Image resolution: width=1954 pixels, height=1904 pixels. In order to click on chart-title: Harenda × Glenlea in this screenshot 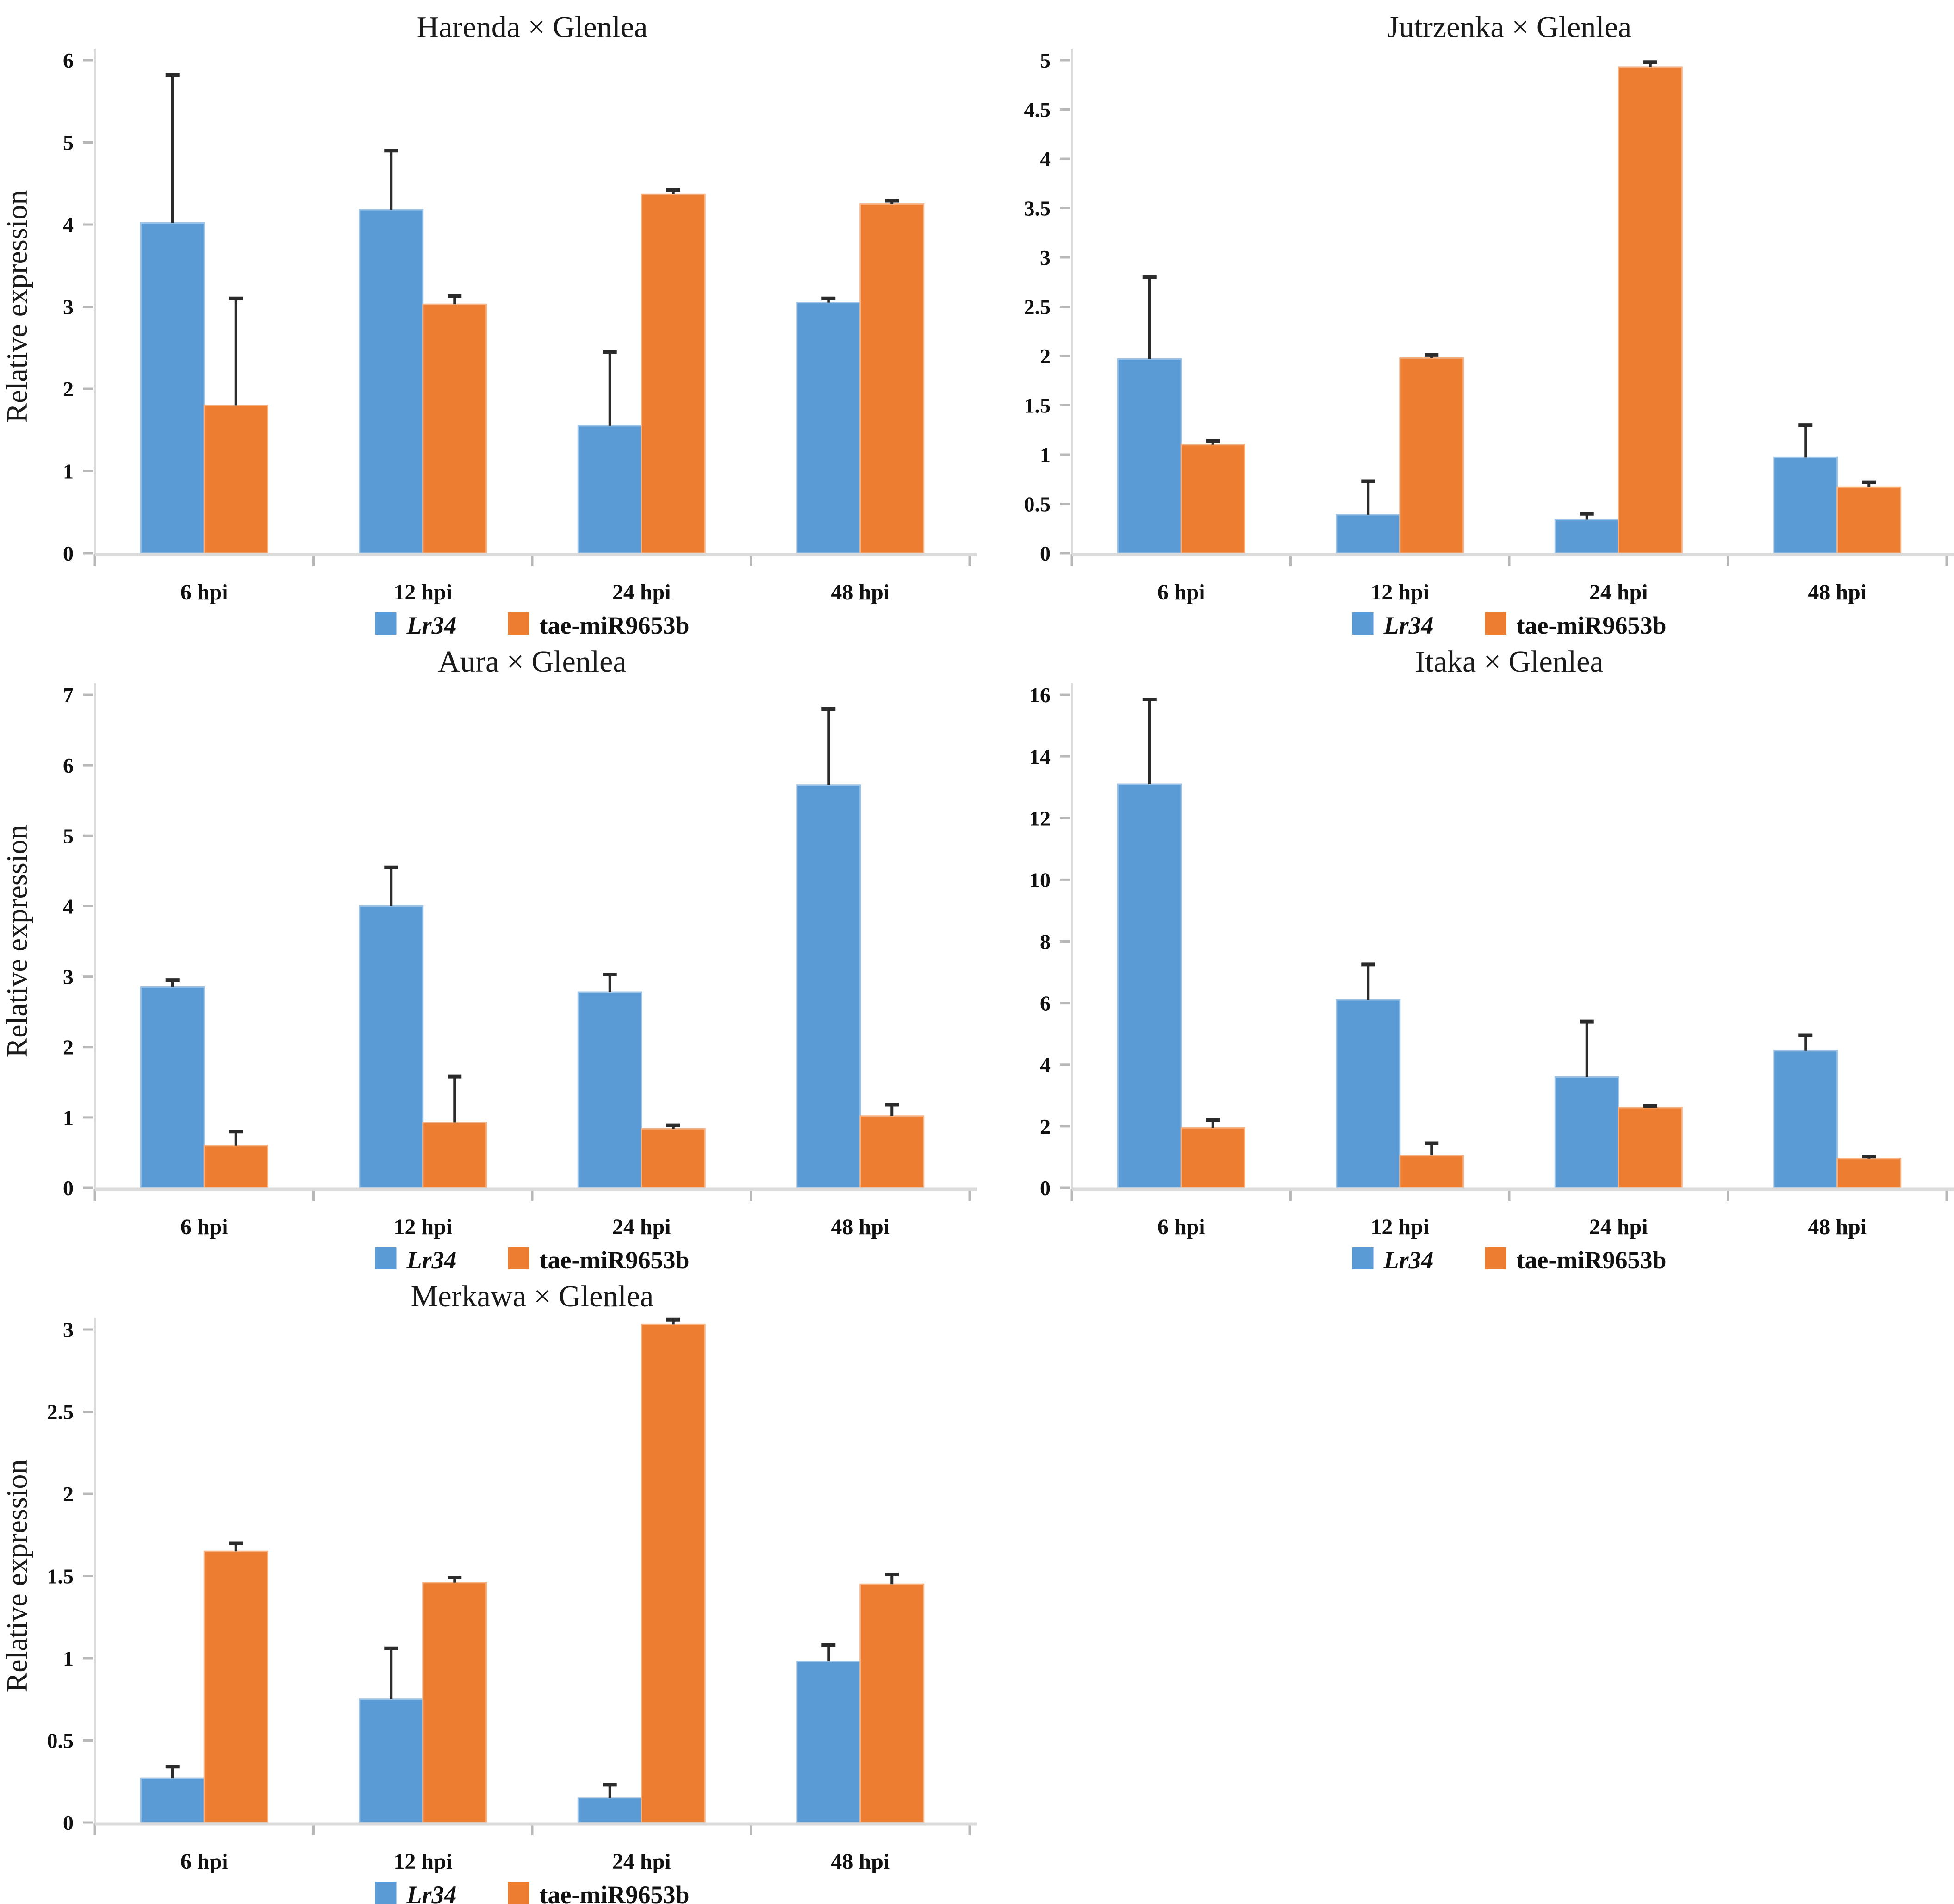, I will do `click(532, 27)`.